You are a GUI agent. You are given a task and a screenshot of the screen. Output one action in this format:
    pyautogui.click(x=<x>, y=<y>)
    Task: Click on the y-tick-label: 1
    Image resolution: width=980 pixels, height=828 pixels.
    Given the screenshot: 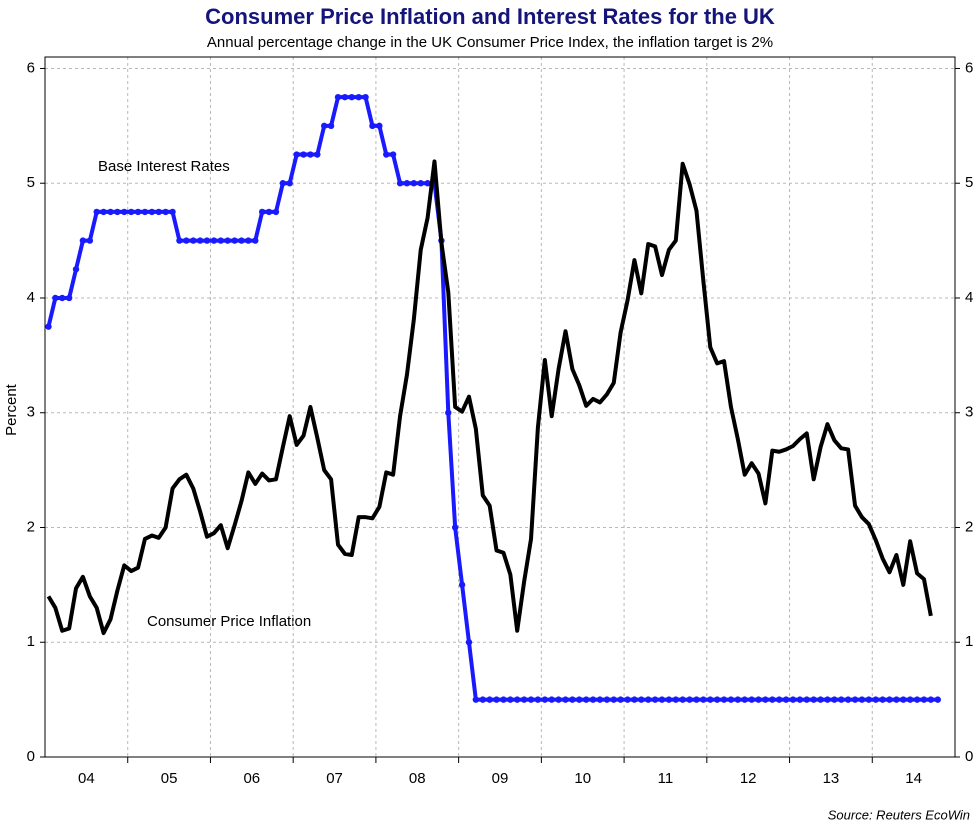 What is the action you would take?
    pyautogui.click(x=31, y=641)
    